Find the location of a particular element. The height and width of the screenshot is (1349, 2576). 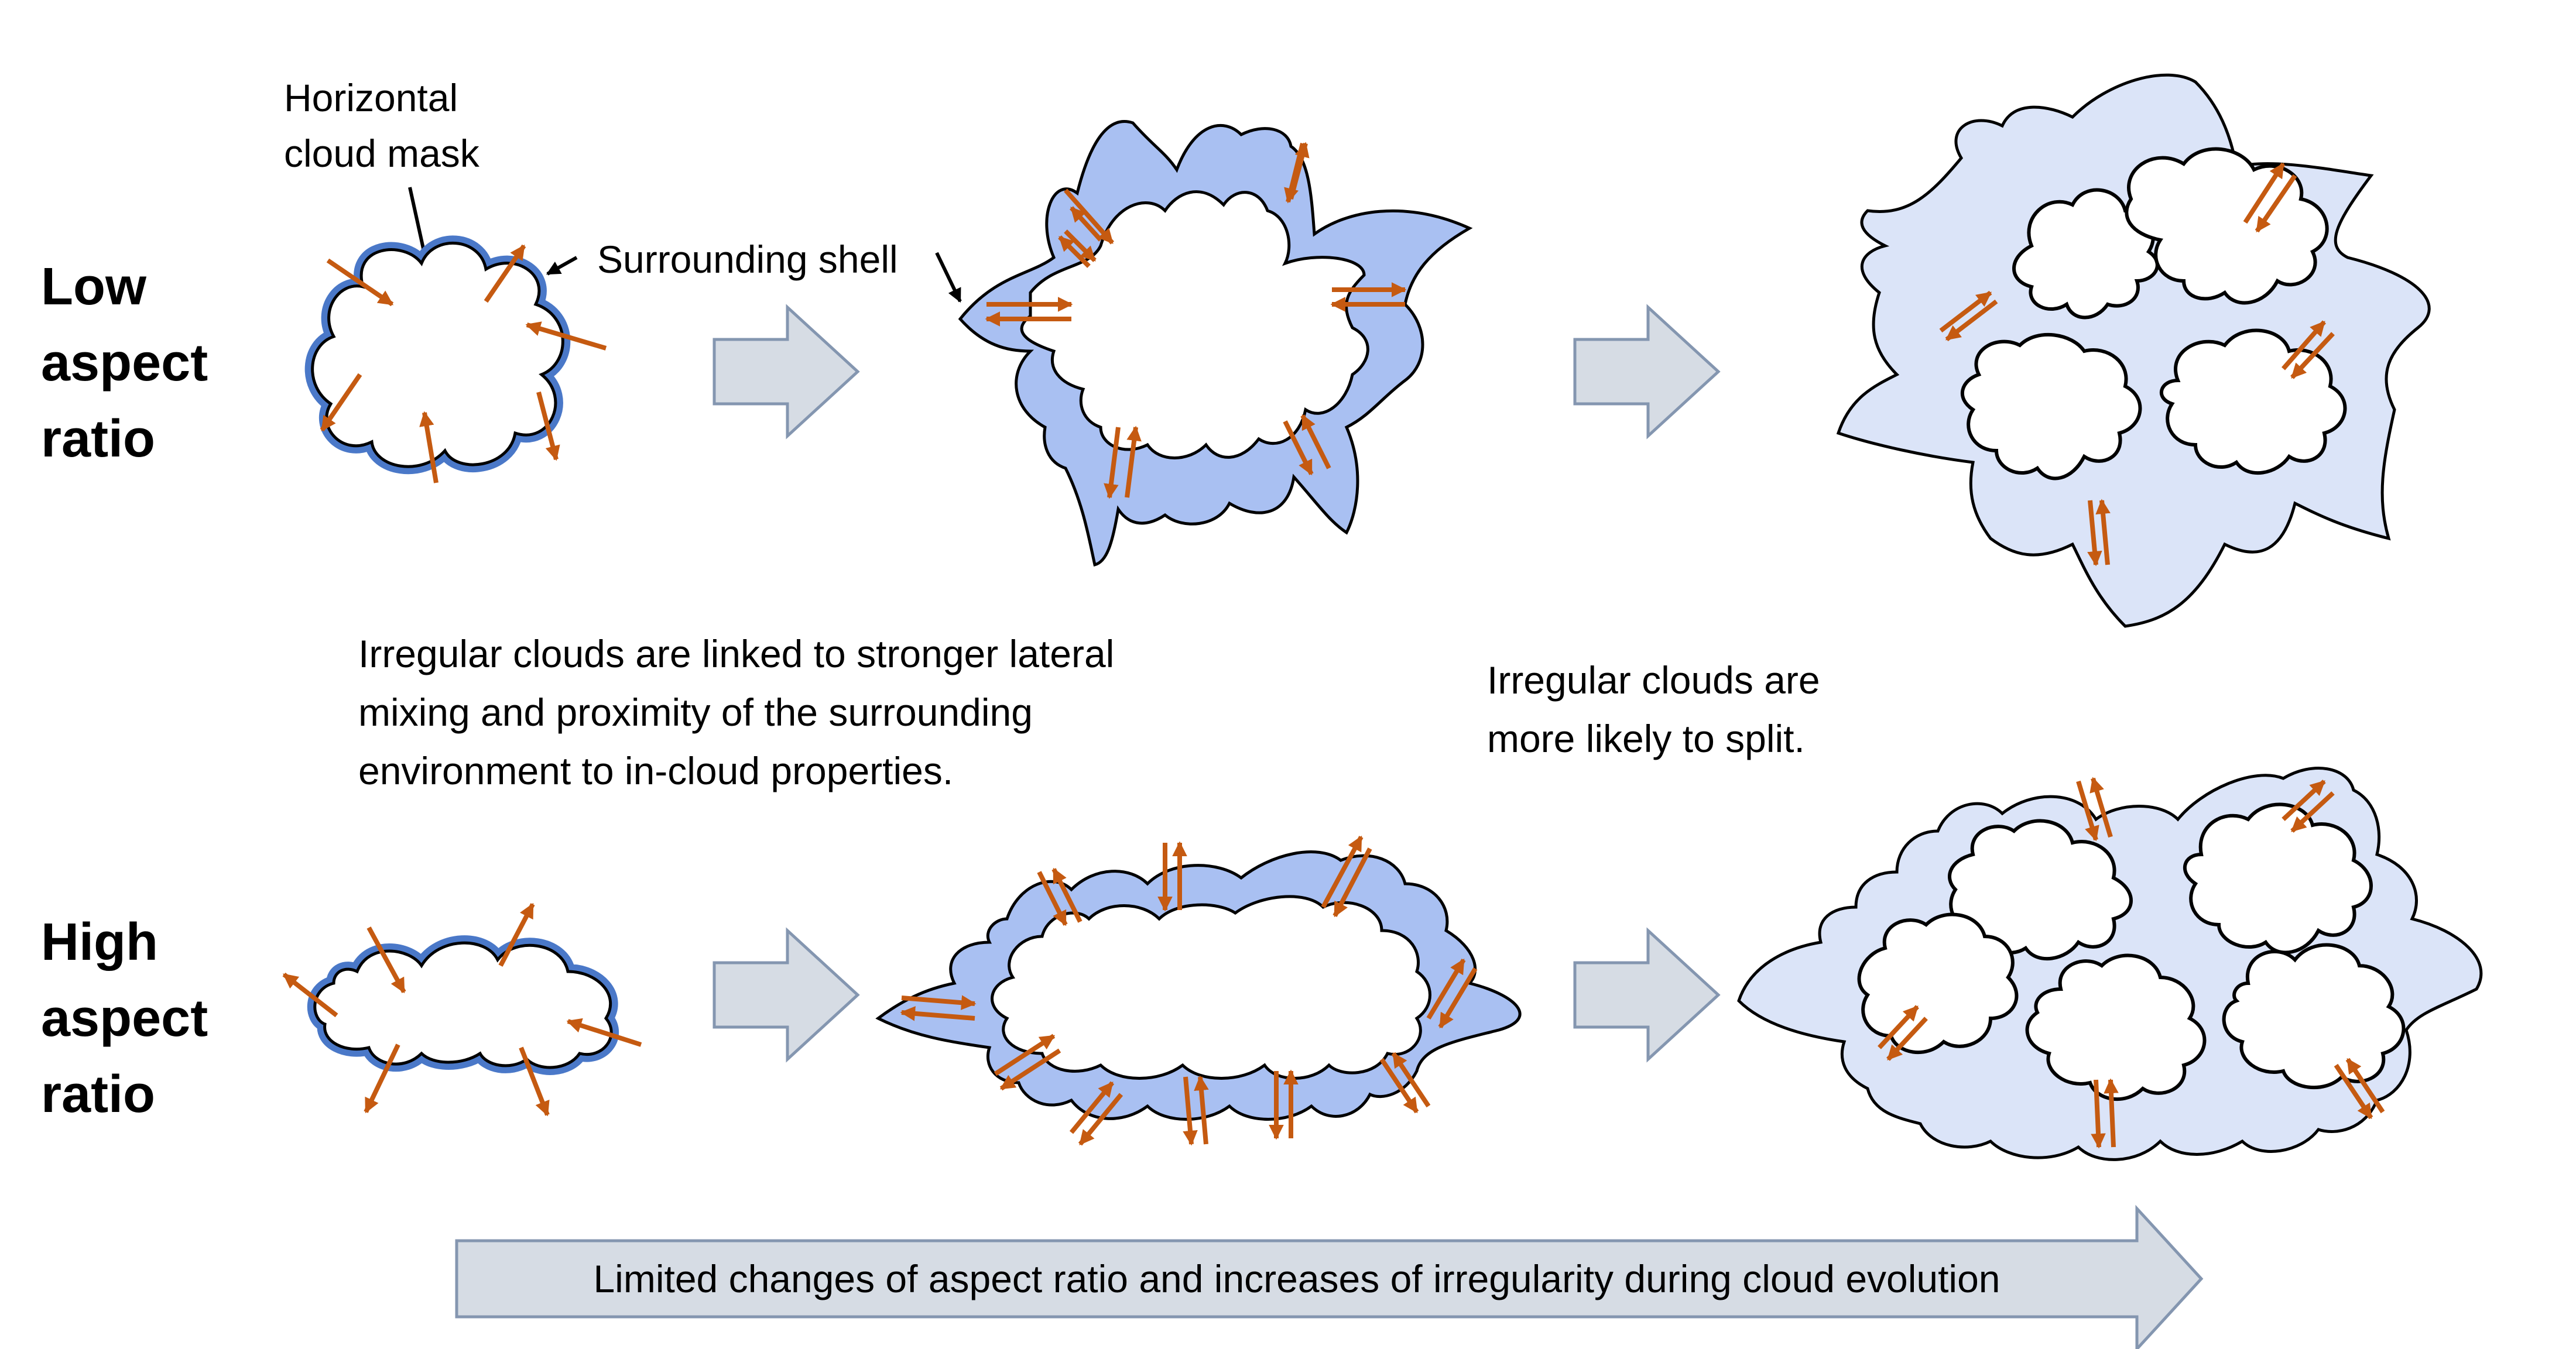

high-cloud-stage-2-flux-arrows is located at coordinates (1189, 990).